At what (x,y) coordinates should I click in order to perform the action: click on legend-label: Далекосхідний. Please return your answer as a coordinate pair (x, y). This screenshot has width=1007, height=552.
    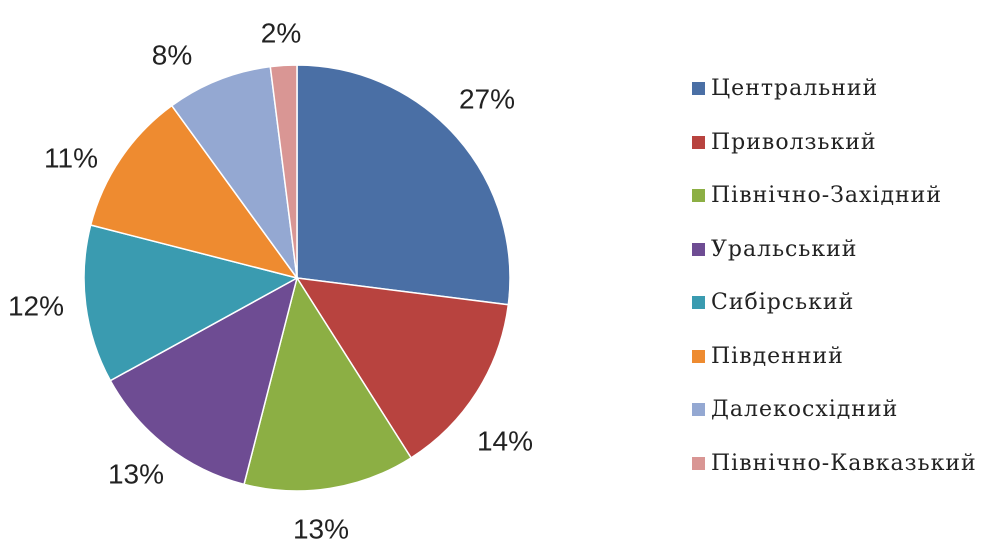
    Looking at the image, I should click on (805, 410).